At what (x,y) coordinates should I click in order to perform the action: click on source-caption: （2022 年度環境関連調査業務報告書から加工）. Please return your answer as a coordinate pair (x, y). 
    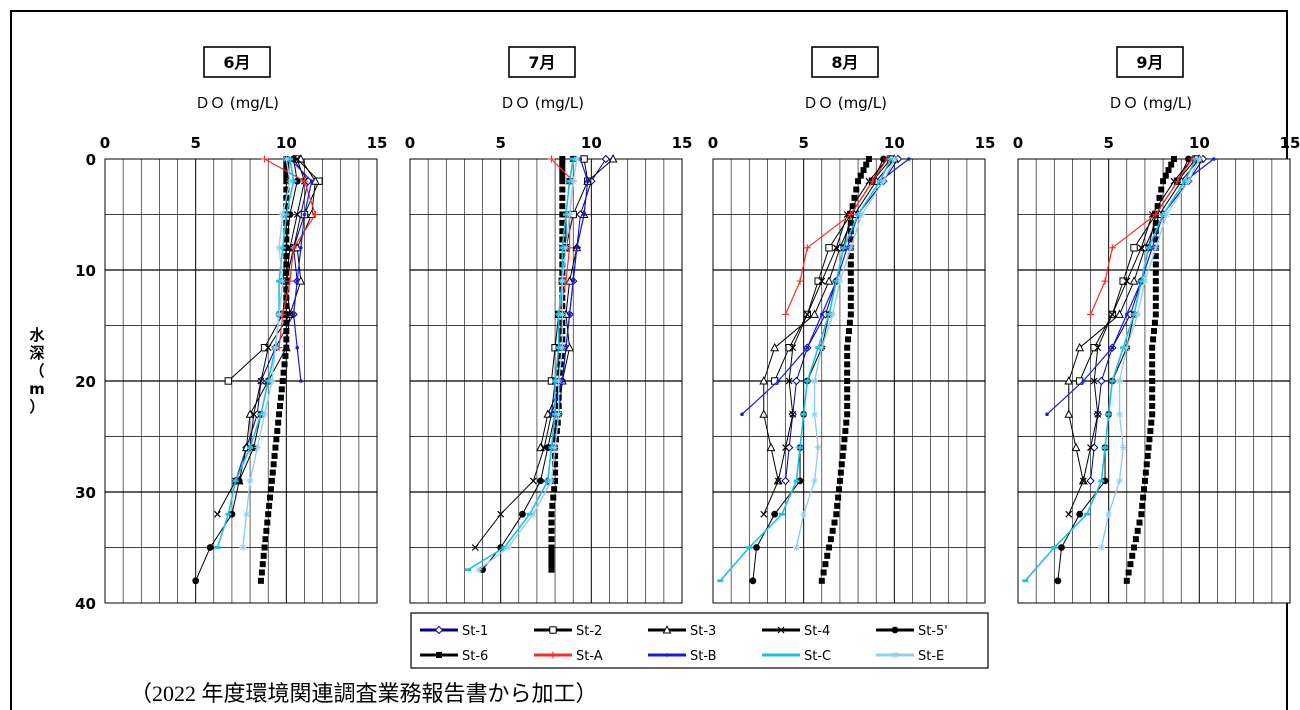
    Looking at the image, I should click on (364, 693).